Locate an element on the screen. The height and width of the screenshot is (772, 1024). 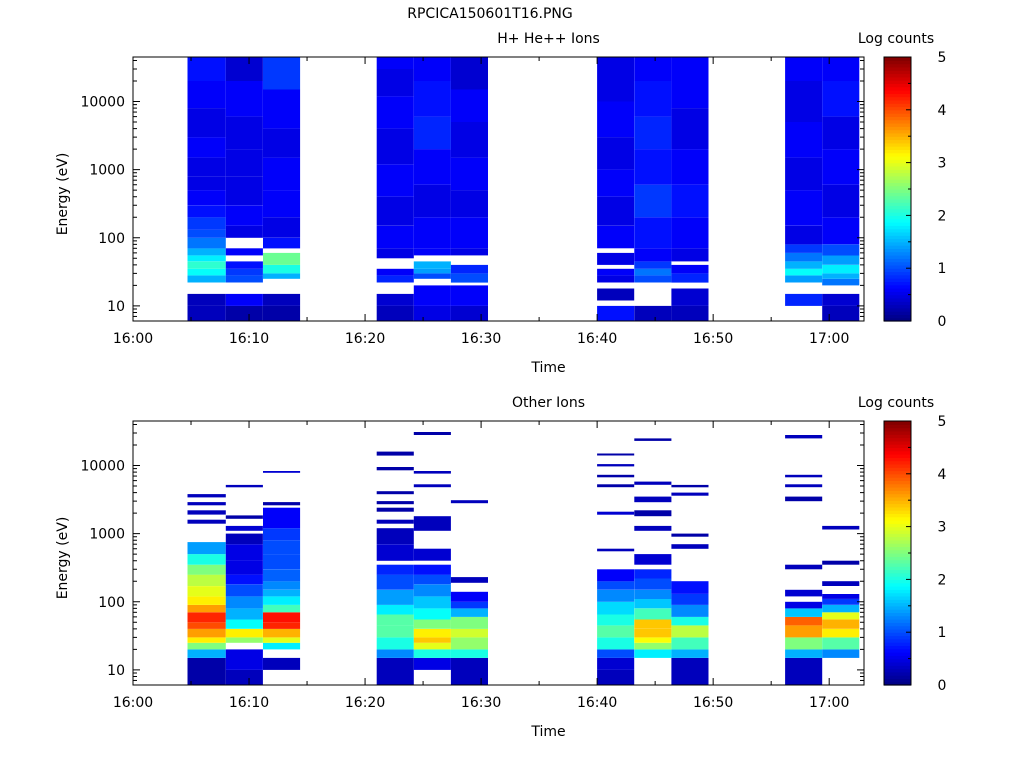
figure-title: RPCICA150601T16.PNG is located at coordinates (489, 14).